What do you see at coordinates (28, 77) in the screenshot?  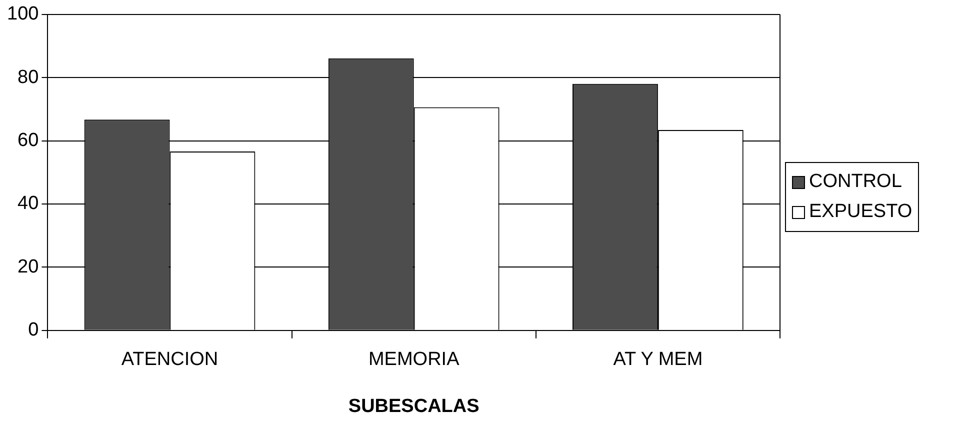 I see `y-tick-label: 80` at bounding box center [28, 77].